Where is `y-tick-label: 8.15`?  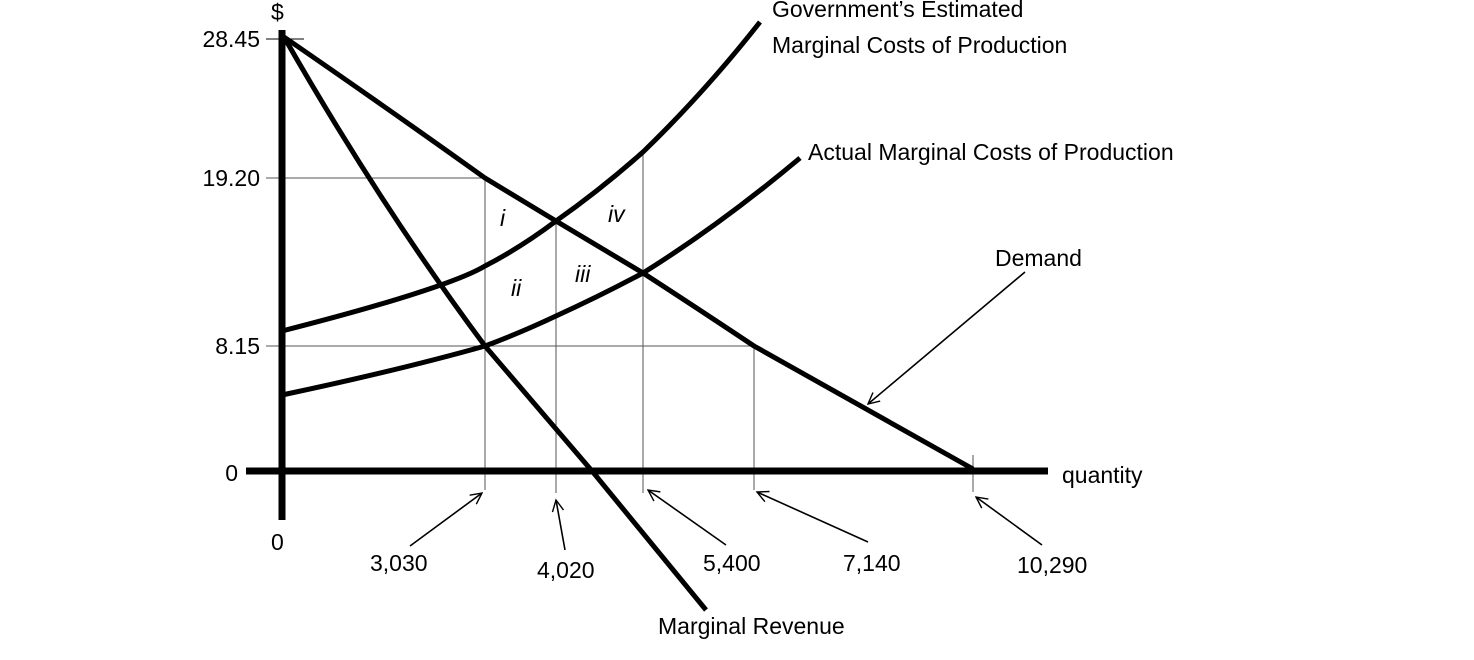
y-tick-label: 8.15 is located at coordinates (237, 346).